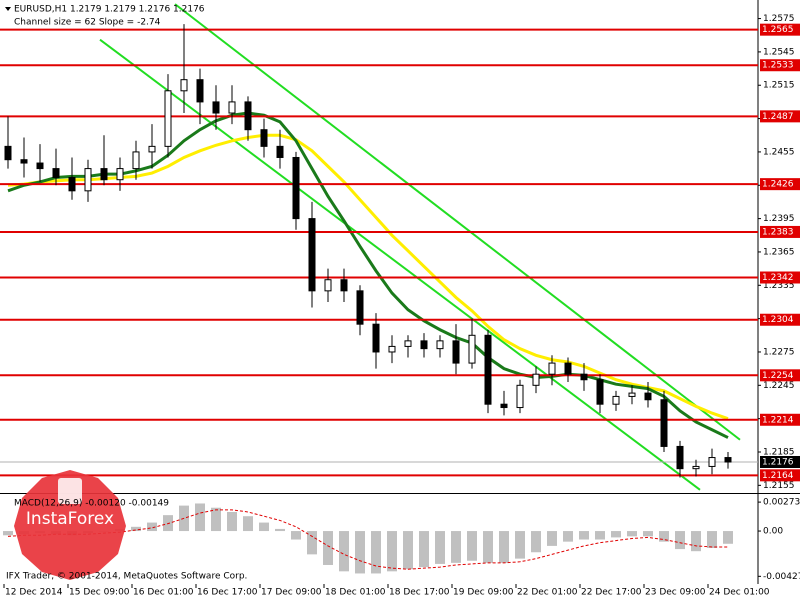 The image size is (800, 600). I want to click on y-tick-label: 1.2185, so click(779, 452).